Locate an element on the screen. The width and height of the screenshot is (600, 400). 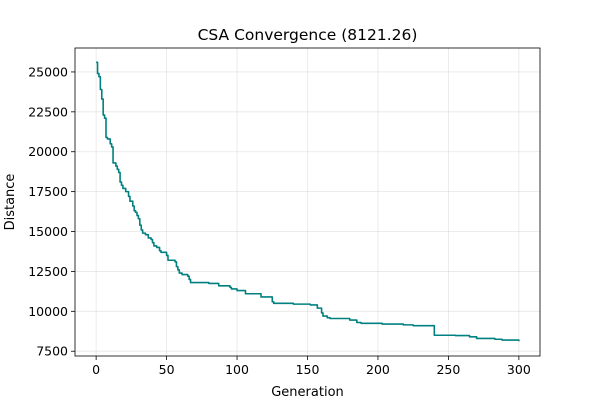
x-tick-label: 150 is located at coordinates (308, 369).